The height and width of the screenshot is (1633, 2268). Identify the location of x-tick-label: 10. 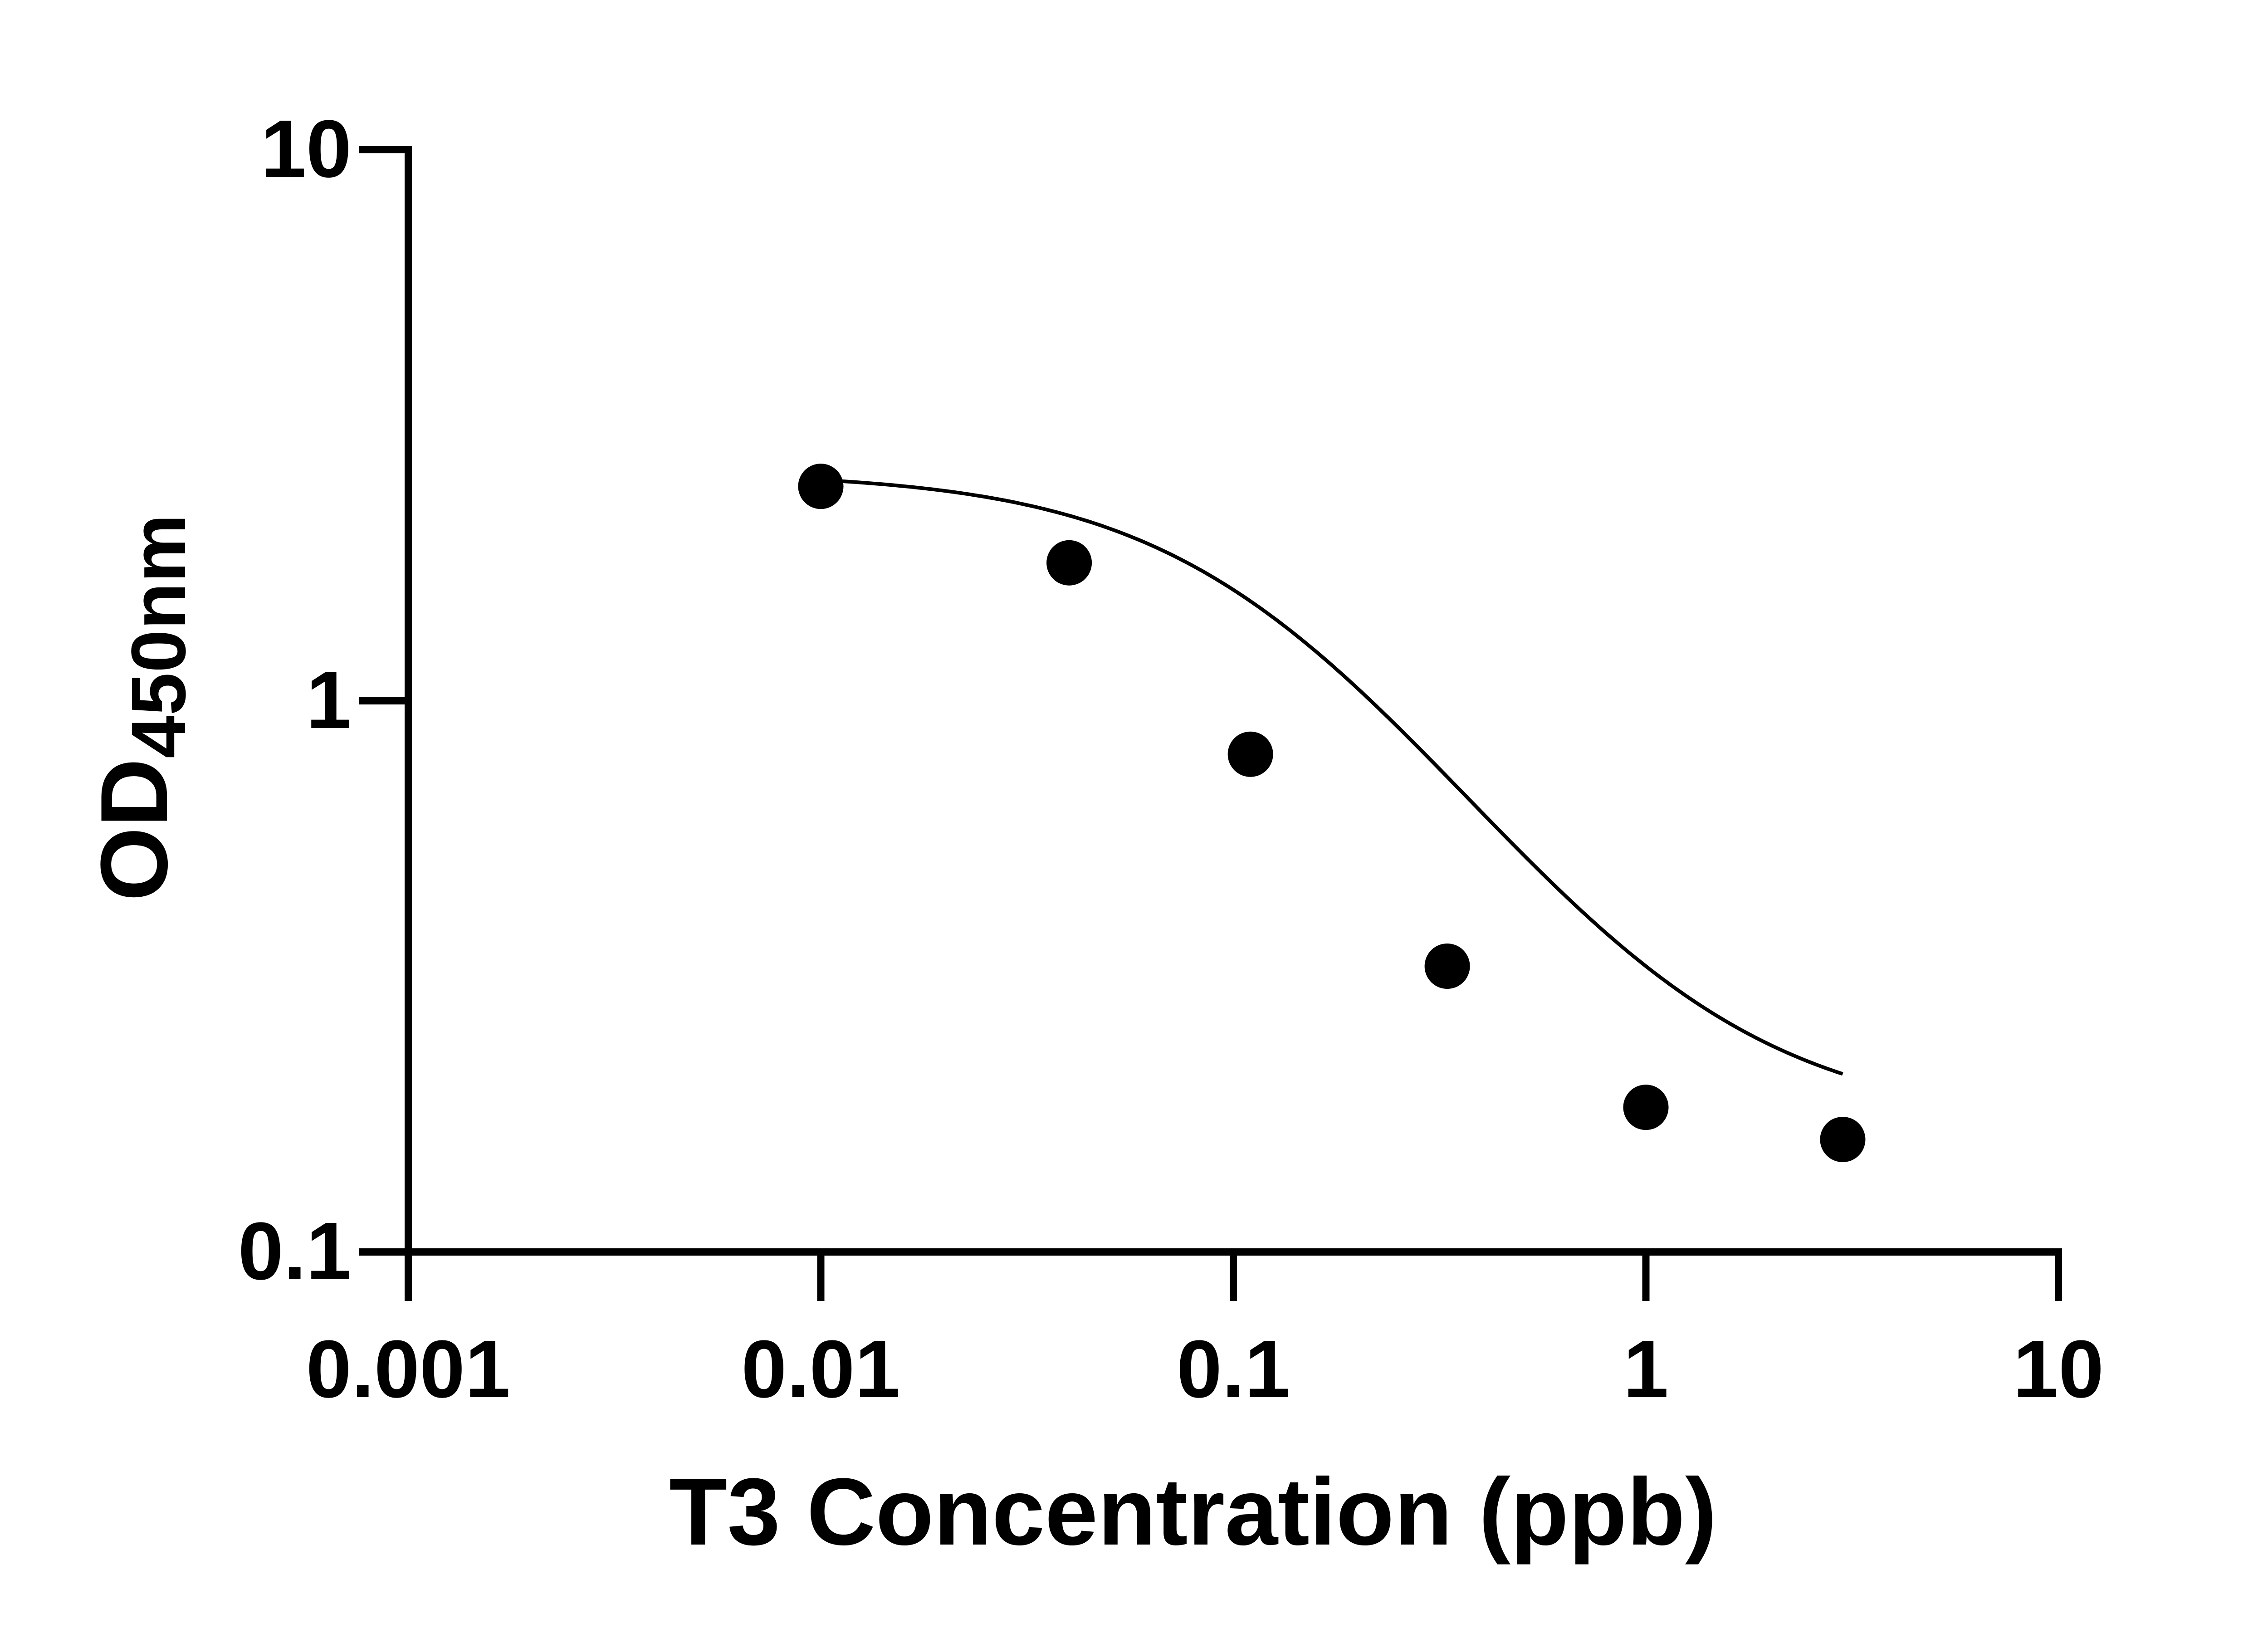
(2058, 1369).